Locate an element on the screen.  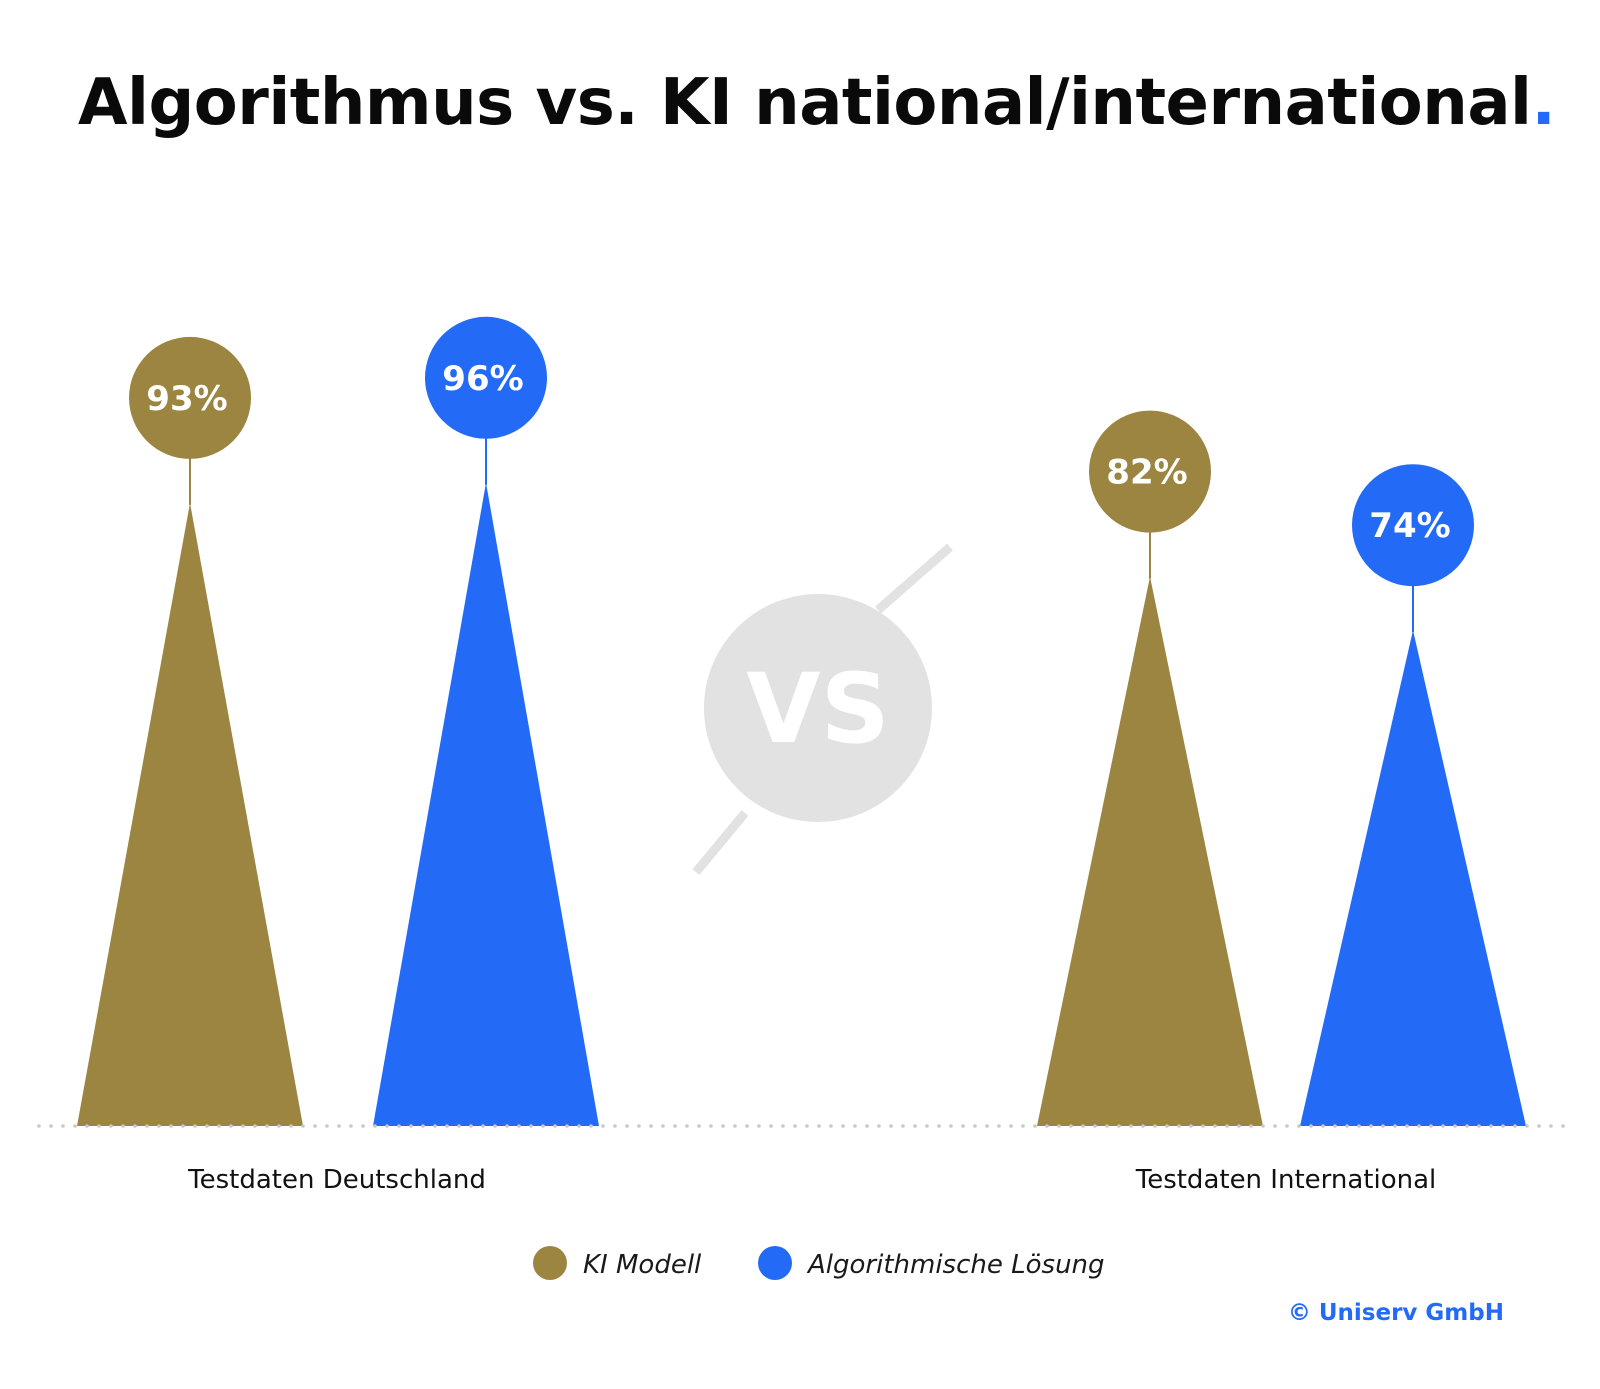
data-label-0-0: 93% is located at coordinates (186, 399).